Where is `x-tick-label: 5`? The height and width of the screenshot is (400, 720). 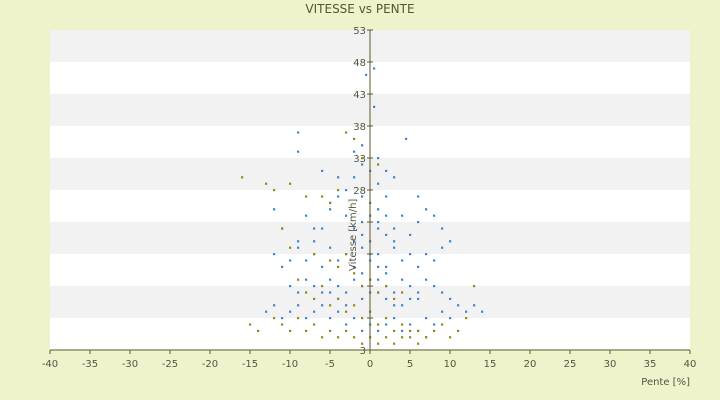 x-tick-label: 5 is located at coordinates (410, 364).